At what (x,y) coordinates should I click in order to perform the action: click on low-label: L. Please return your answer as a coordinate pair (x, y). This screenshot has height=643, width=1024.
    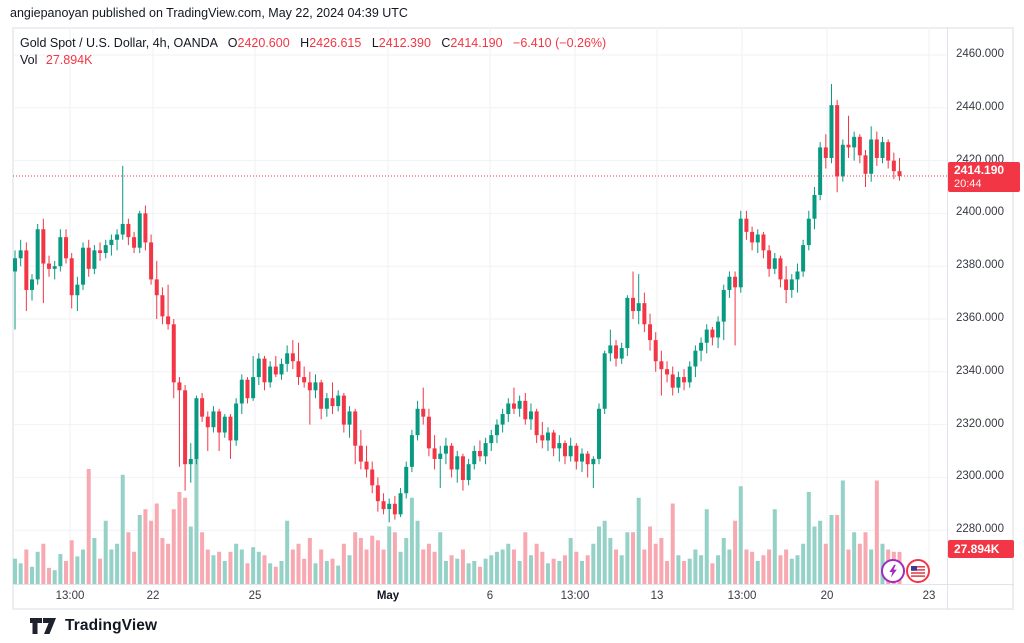
    Looking at the image, I should click on (375, 43).